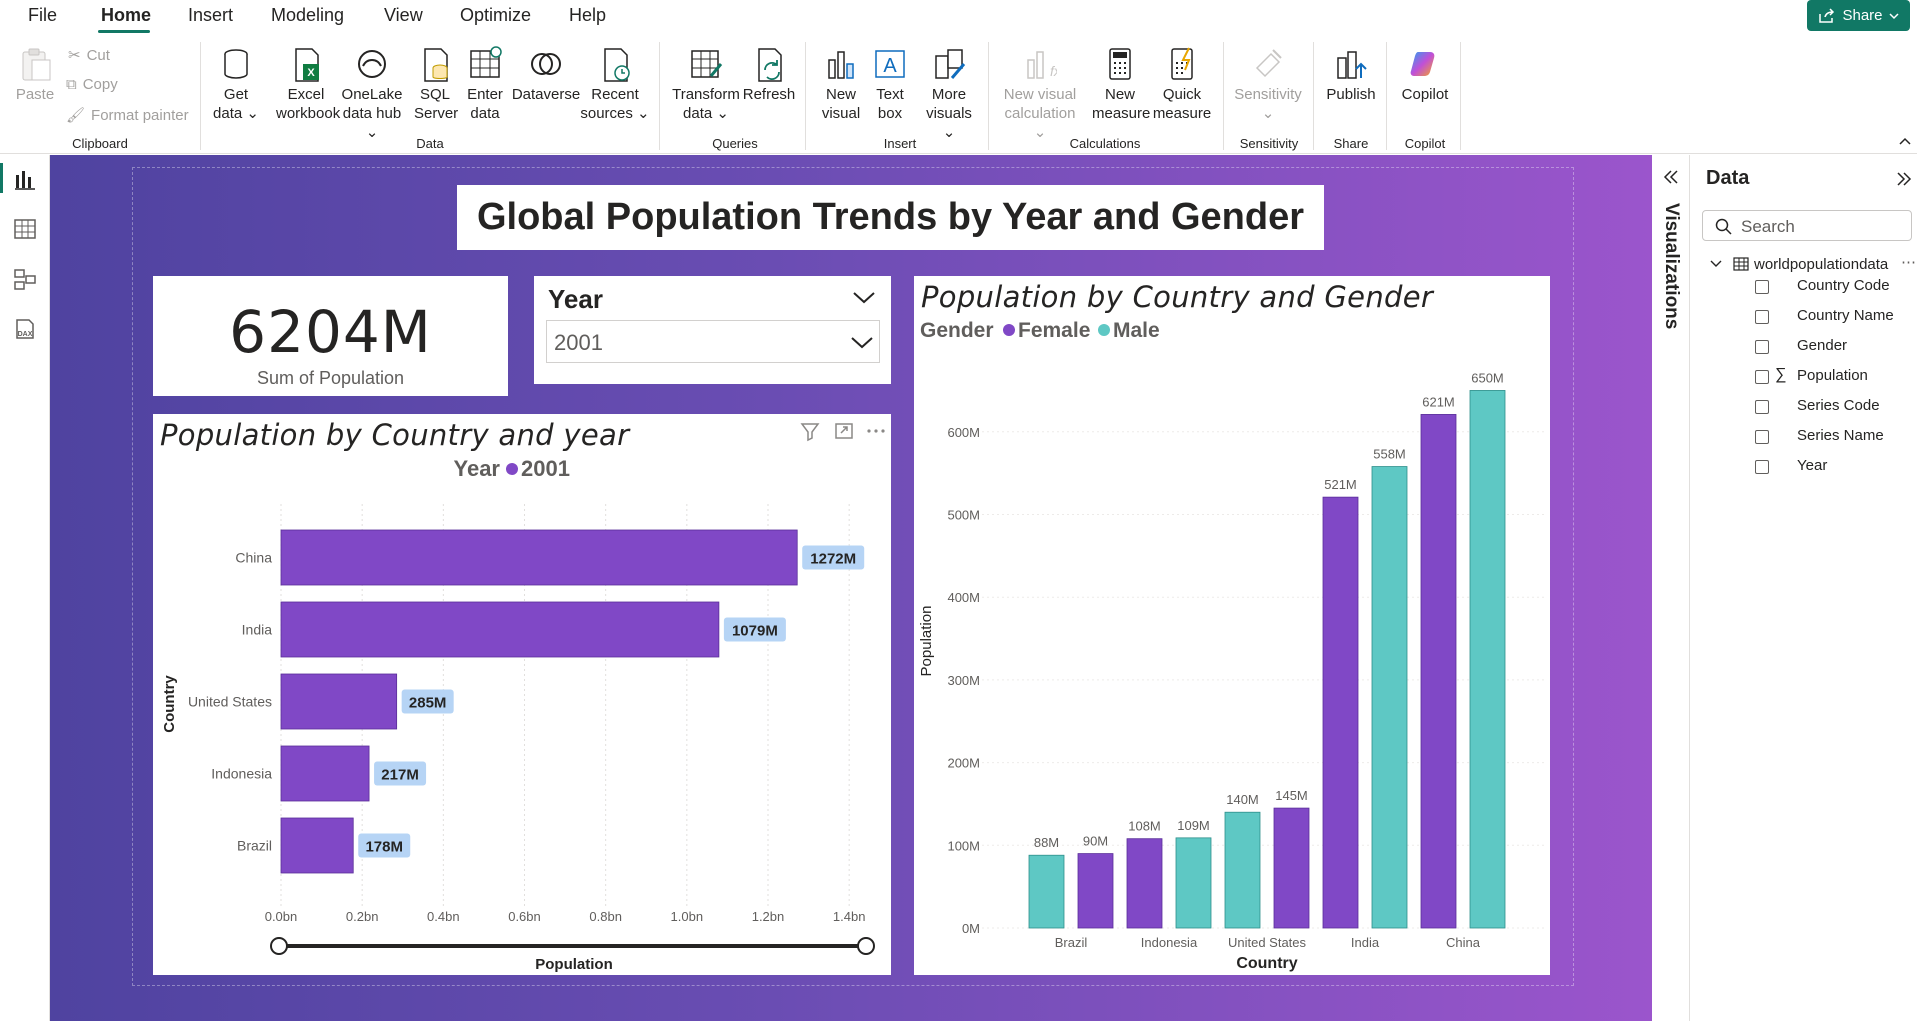 This screenshot has width=1917, height=1021. Describe the element at coordinates (1905, 141) in the screenshot. I see `collapse-ribbon-icon` at that location.